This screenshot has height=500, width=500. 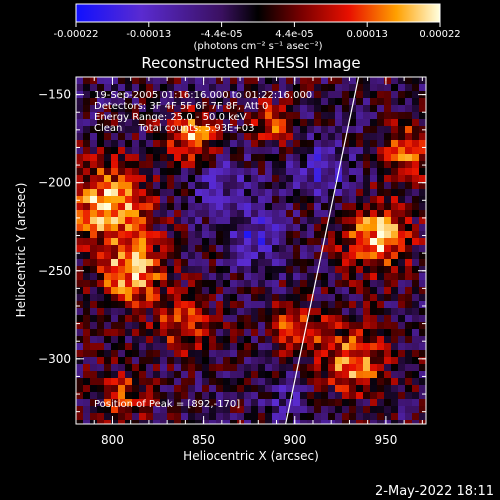 I want to click on colorbar-tick-label: -0.00022, so click(x=76, y=34).